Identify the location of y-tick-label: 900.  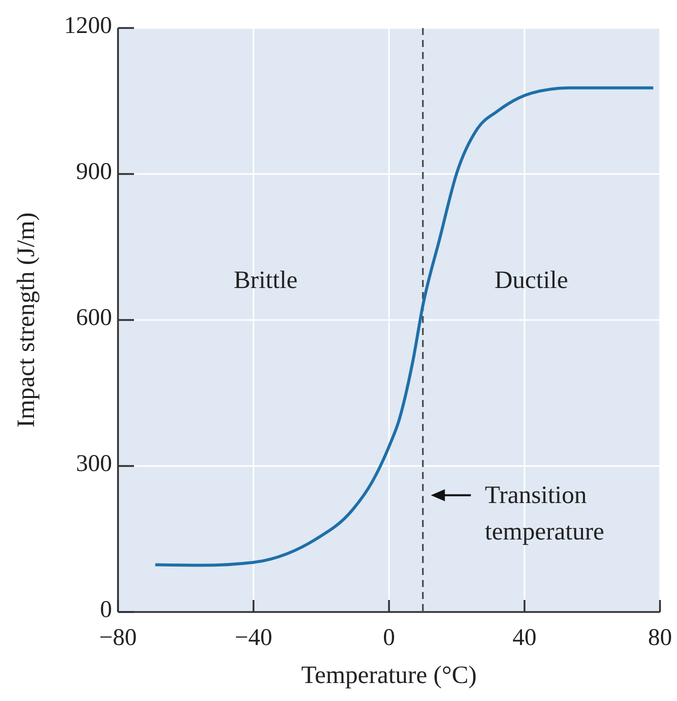
(94, 171).